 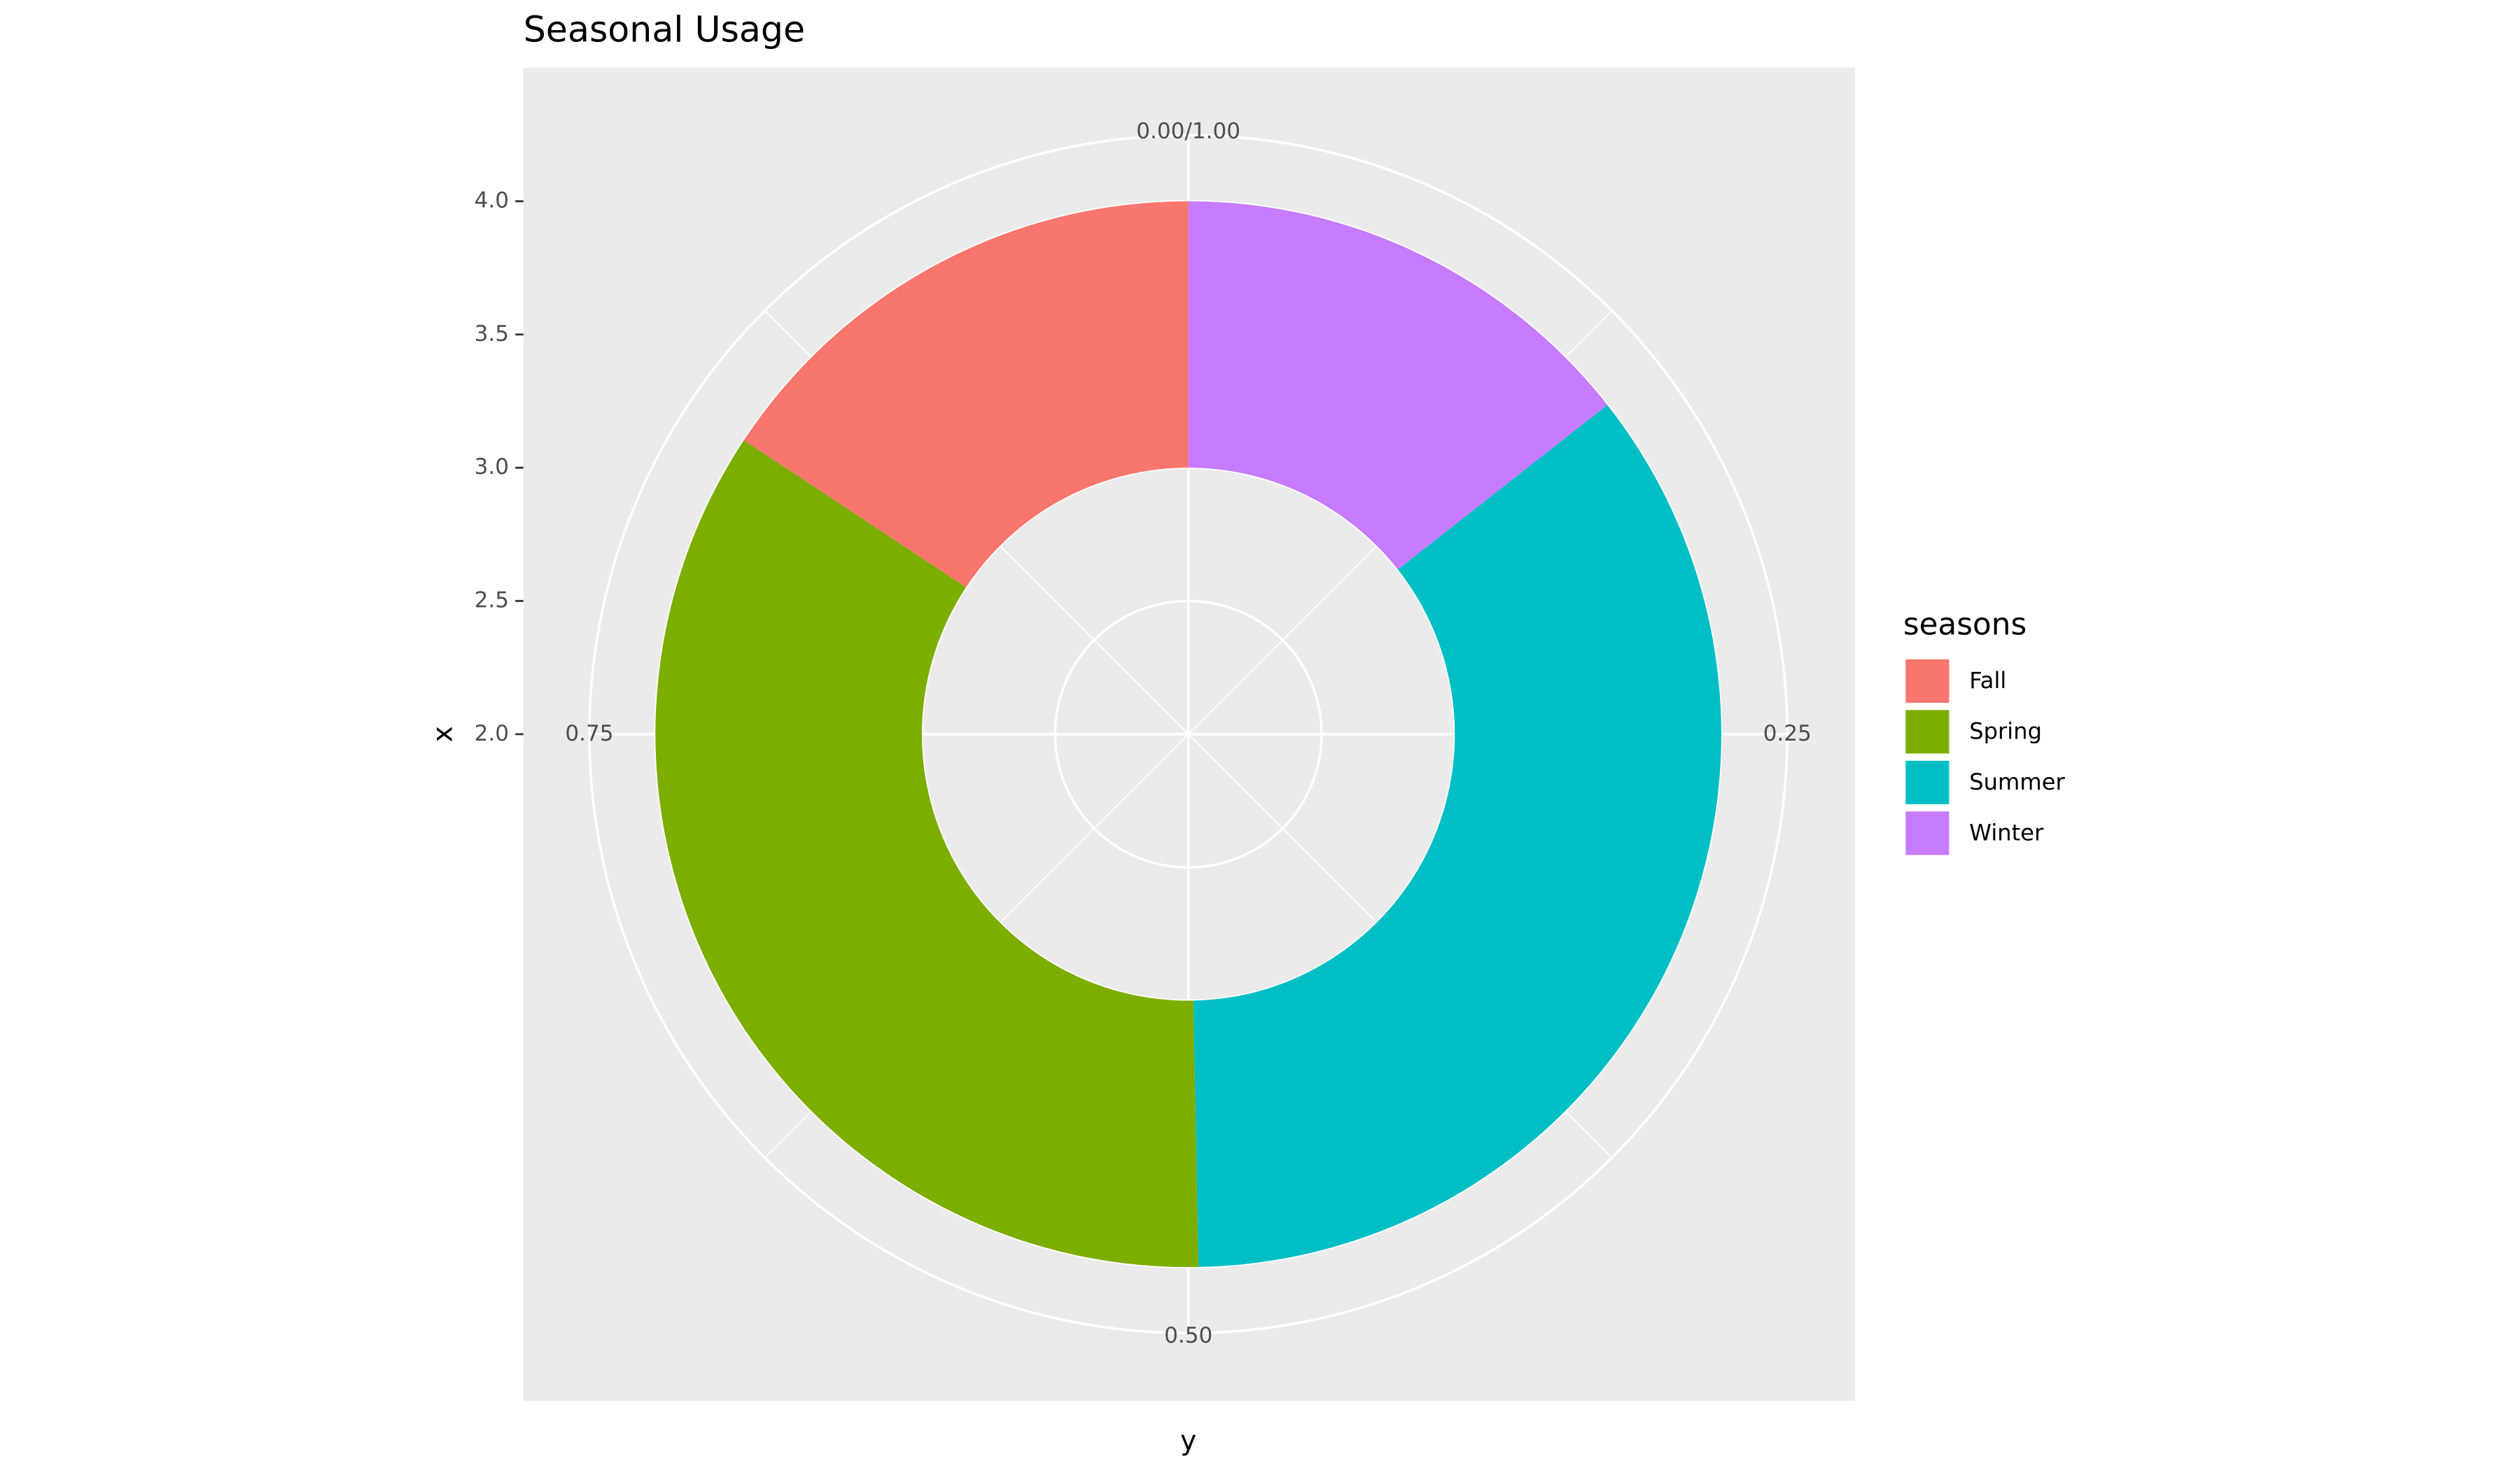 I want to click on legend-label: Fall, so click(x=1987, y=680).